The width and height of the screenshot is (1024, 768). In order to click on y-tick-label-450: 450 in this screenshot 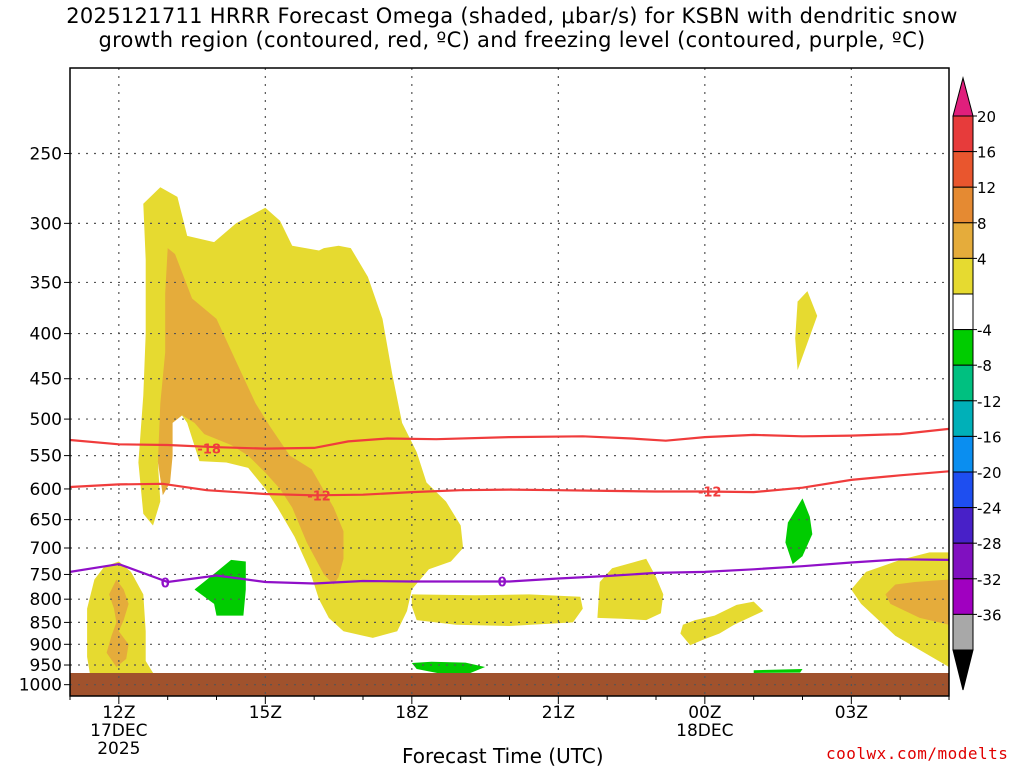, I will do `click(46, 380)`.